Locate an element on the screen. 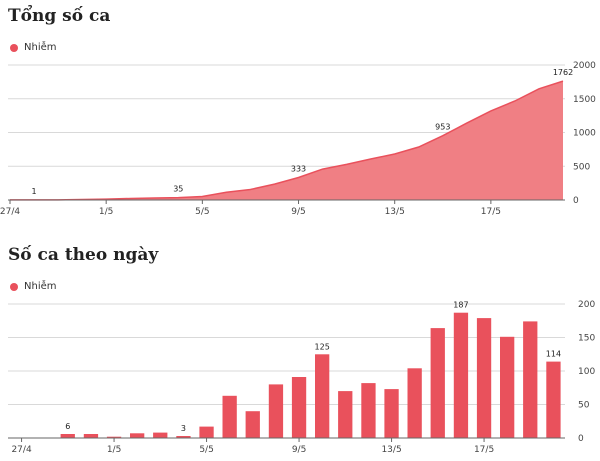 This screenshot has width=600, height=461. chart-2-legend: Nhiễm is located at coordinates (33, 286).